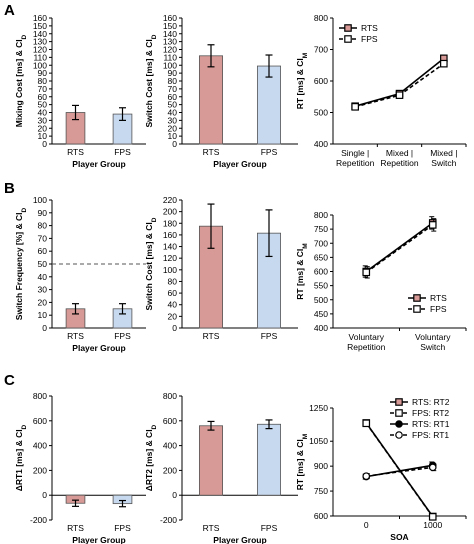 The image size is (474, 544). What do you see at coordinates (170, 212) in the screenshot?
I see `b2-ytick-label: 200` at bounding box center [170, 212].